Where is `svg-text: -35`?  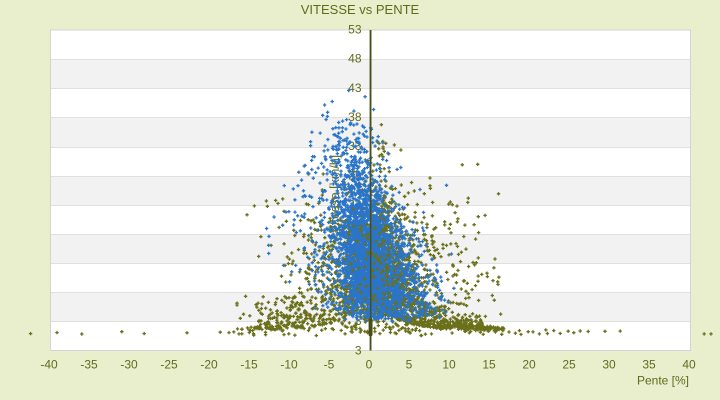
svg-text: -35 is located at coordinates (89, 365).